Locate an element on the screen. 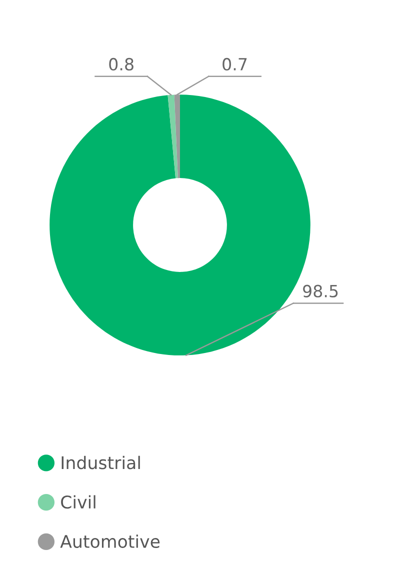 Image resolution: width=403 pixels, height=567 pixels. legend-label: Civil is located at coordinates (78, 502).